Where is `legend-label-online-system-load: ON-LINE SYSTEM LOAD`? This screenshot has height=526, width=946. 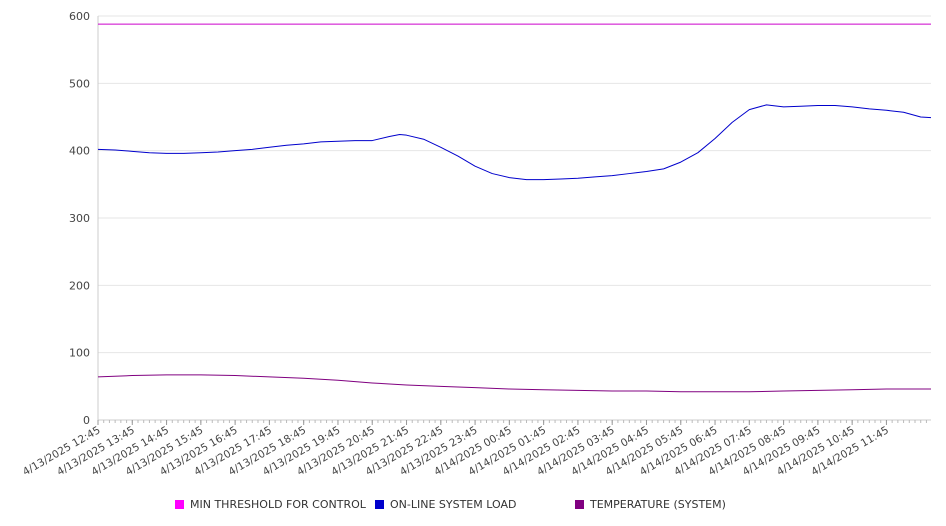
legend-label-online-system-load: ON-LINE SYSTEM LOAD is located at coordinates (453, 504).